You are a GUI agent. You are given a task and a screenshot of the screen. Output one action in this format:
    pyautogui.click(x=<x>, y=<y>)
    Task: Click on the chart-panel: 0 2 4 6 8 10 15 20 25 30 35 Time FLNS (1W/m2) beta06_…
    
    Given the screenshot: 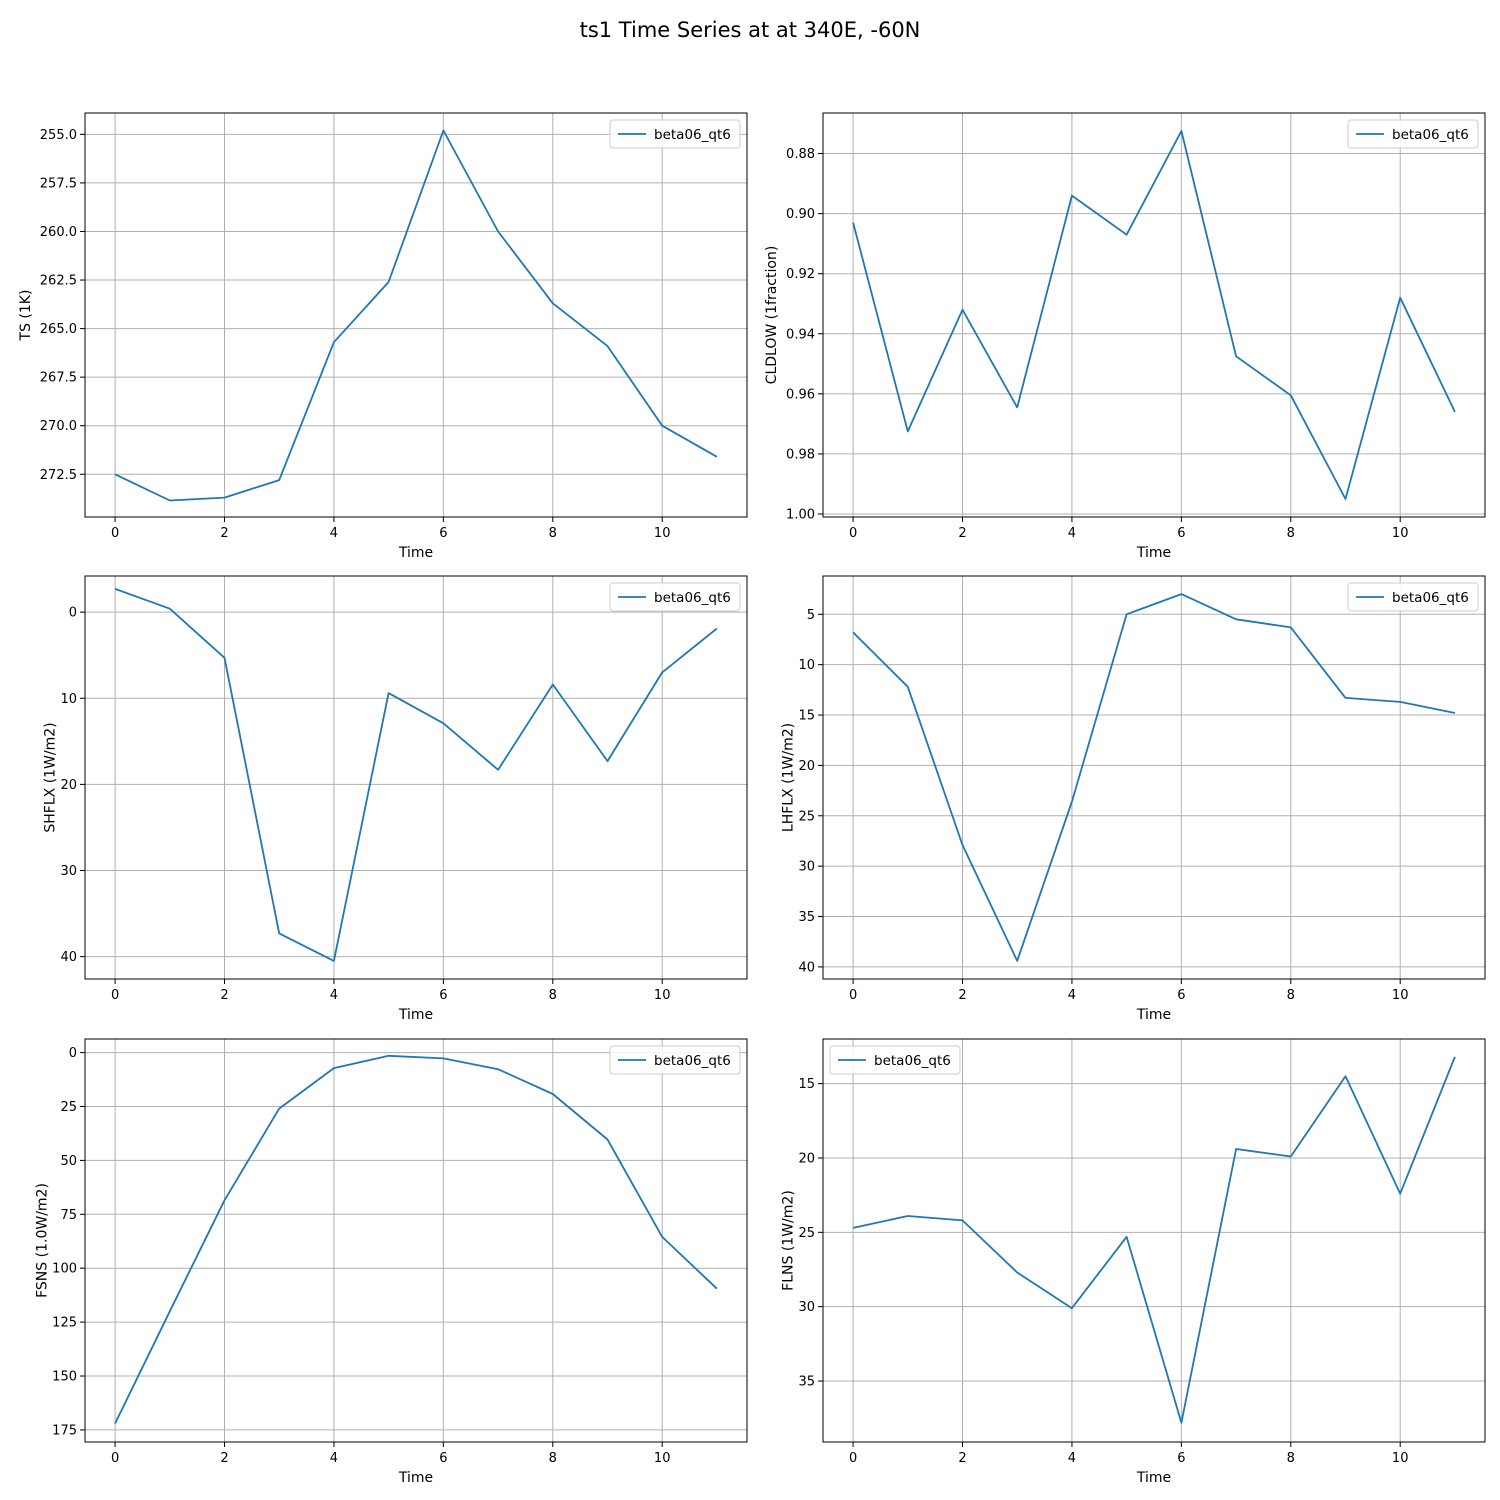 What is the action you would take?
    pyautogui.click(x=1133, y=1262)
    